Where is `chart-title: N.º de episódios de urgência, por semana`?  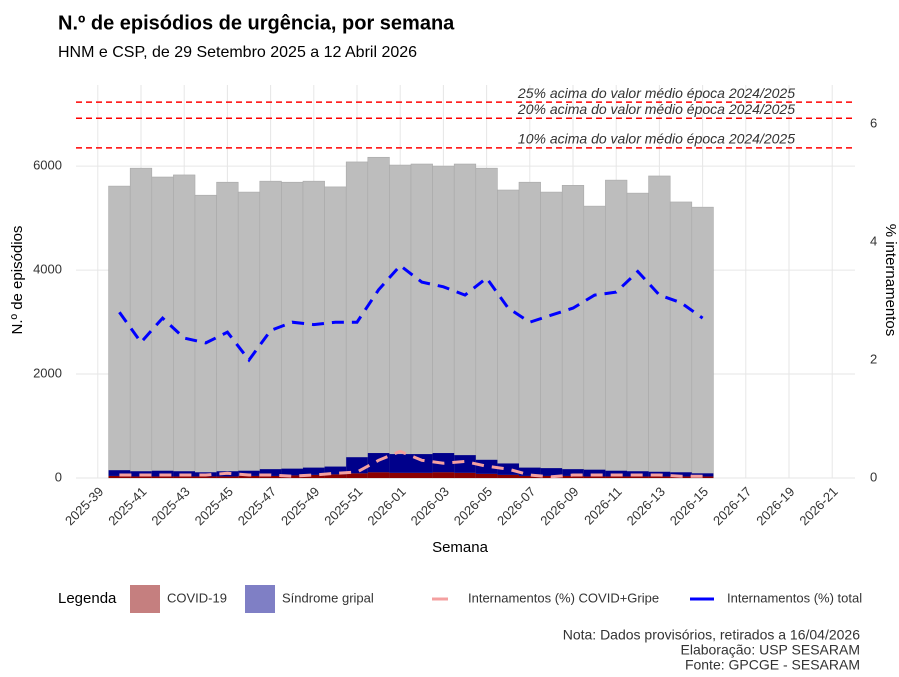
chart-title: N.º de episódios de urgência, por semana is located at coordinates (256, 23).